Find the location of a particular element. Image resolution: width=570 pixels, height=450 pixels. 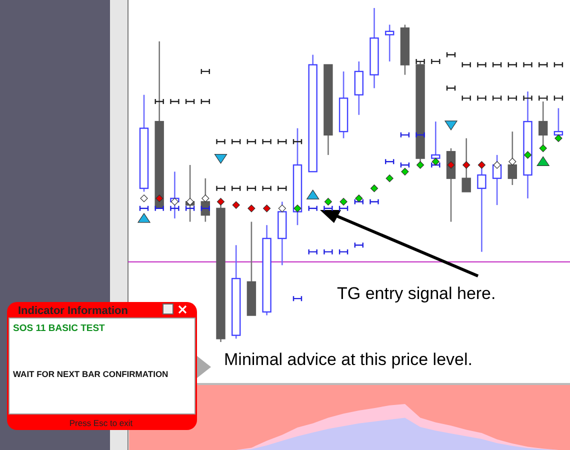

text: SOS 11 BASIC TEST is located at coordinates (59, 328).